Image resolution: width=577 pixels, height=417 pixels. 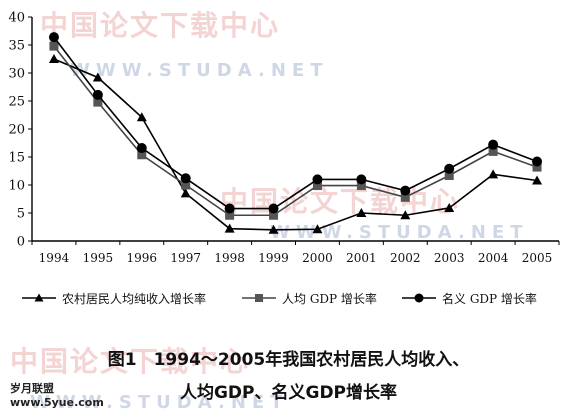 I want to click on watermark-cn-bottom: 中国论文下载中心, so click(x=130, y=361).